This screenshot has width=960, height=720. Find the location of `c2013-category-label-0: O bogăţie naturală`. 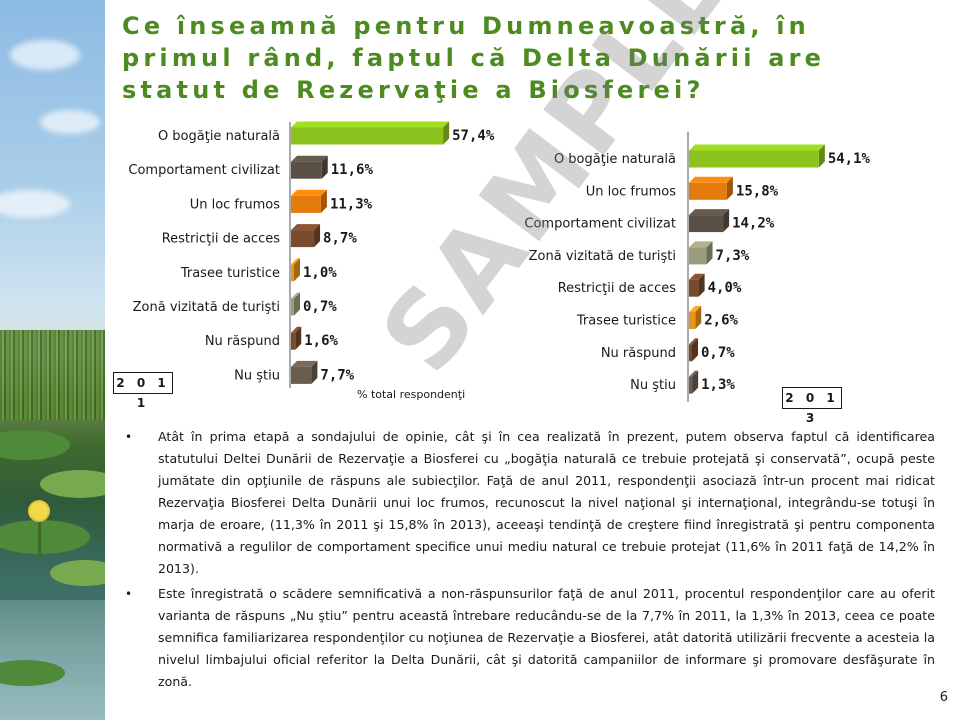

c2013-category-label-0: O bogăţie naturală is located at coordinates (615, 159).